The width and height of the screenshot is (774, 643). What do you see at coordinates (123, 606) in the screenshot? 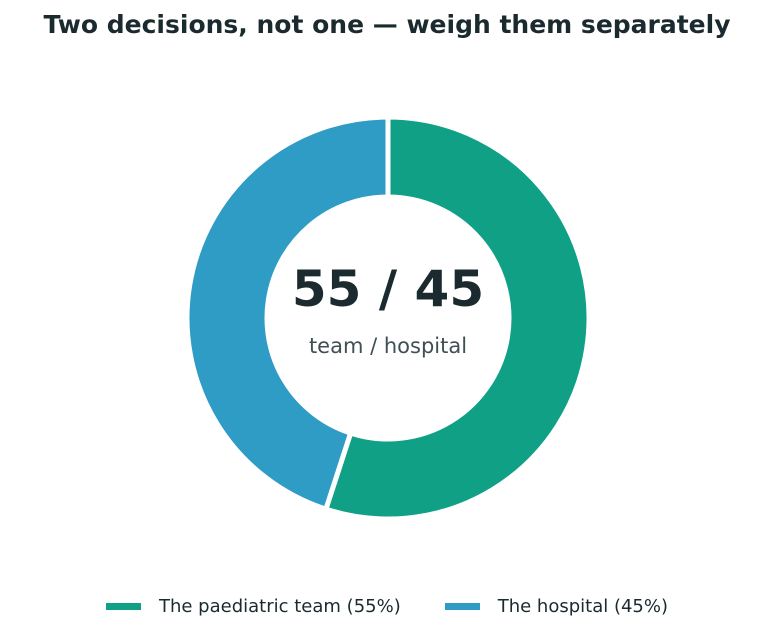
I see `legend-swatch-team` at bounding box center [123, 606].